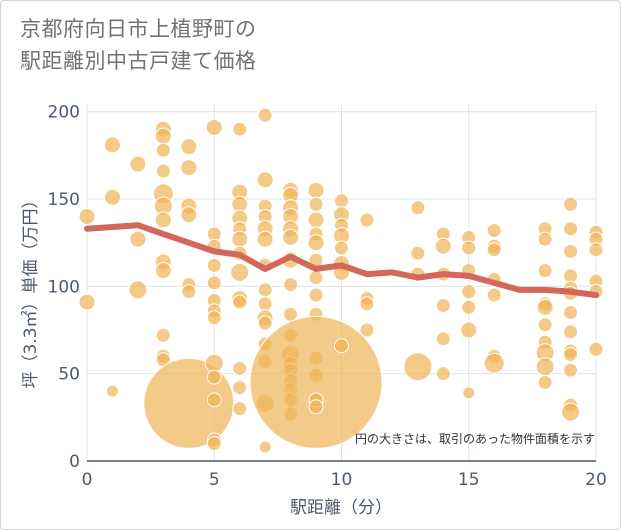 This screenshot has height=530, width=621. What do you see at coordinates (138, 61) in the screenshot?
I see `chart-title-line-2: 駅距離別中古戸建て価格` at bounding box center [138, 61].